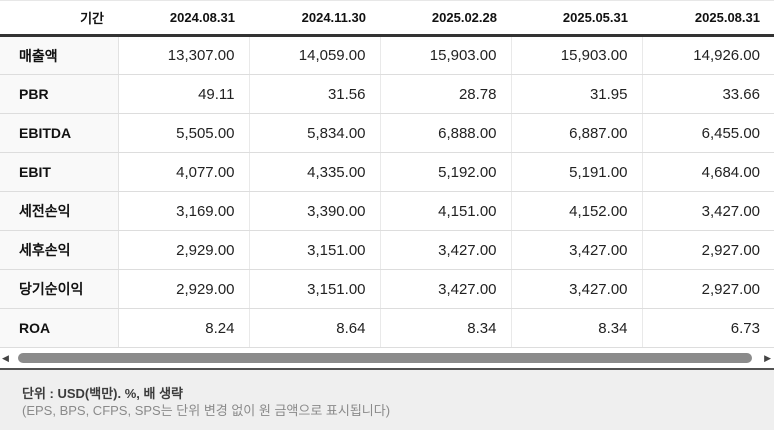 Image resolution: width=774 pixels, height=437 pixels. What do you see at coordinates (577, 172) in the screenshot?
I see `table-cell: 5,191.00` at bounding box center [577, 172].